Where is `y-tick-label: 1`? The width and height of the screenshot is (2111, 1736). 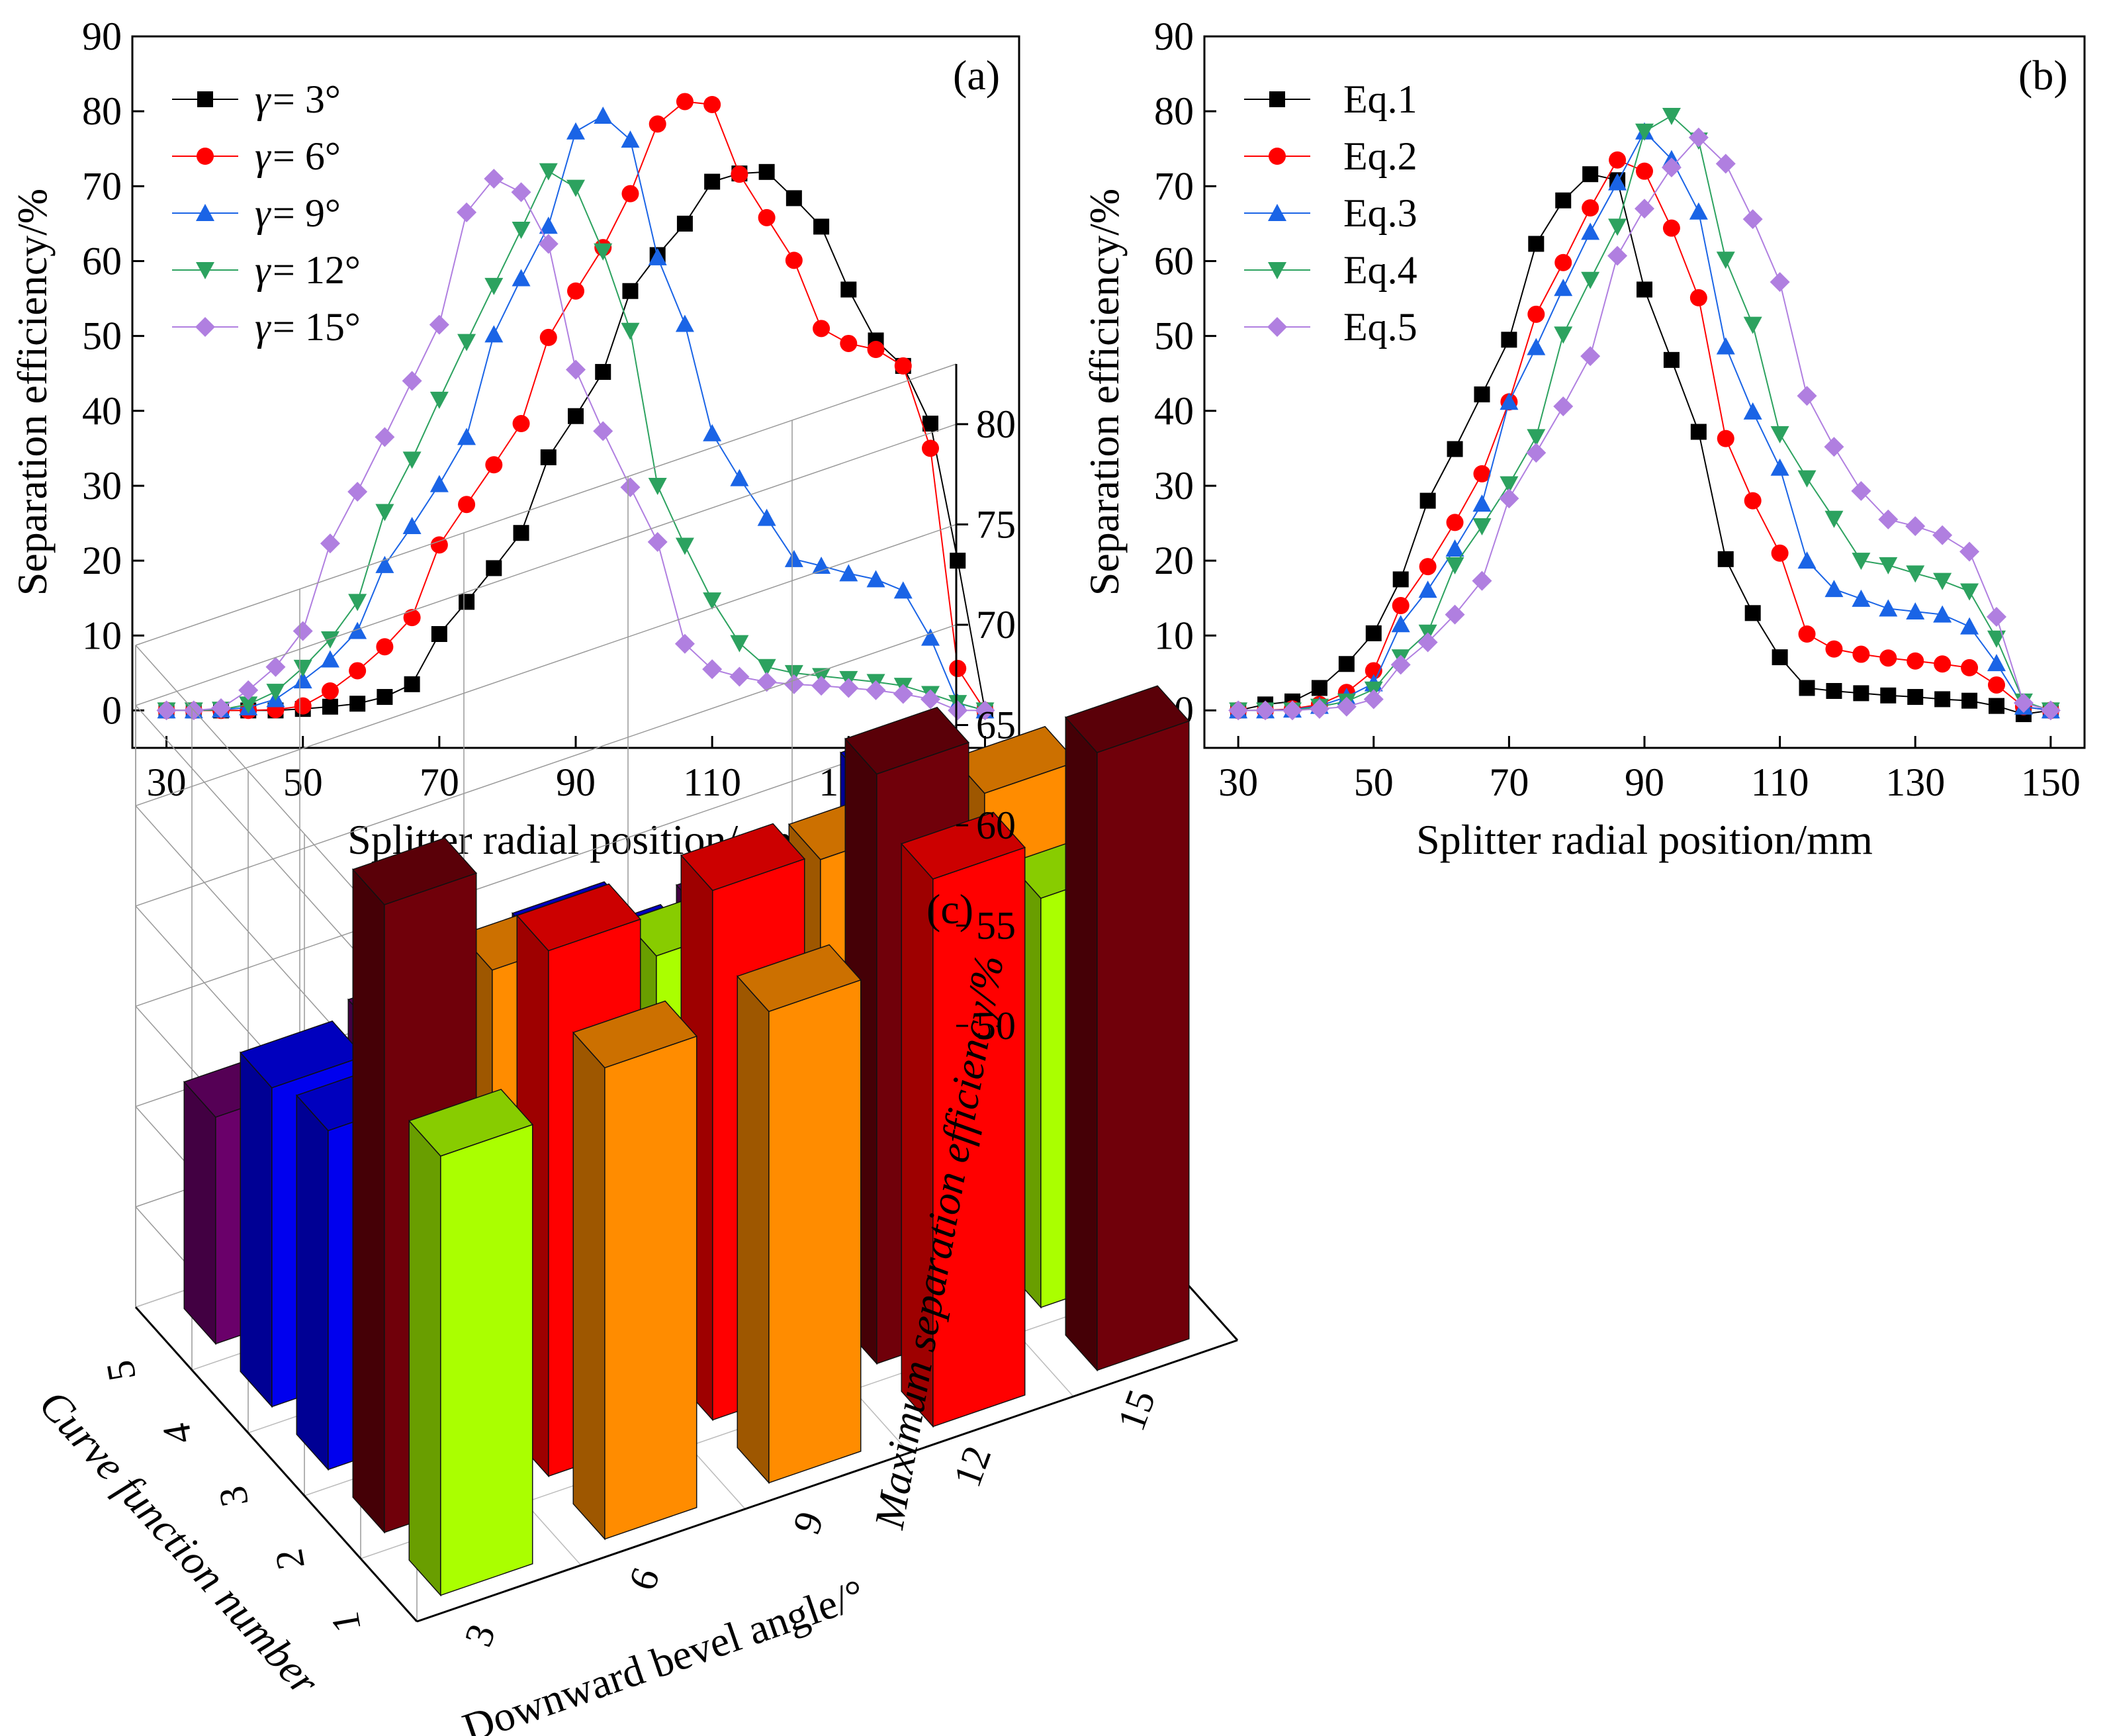
y-tick-label: 1 is located at coordinates (346, 1621).